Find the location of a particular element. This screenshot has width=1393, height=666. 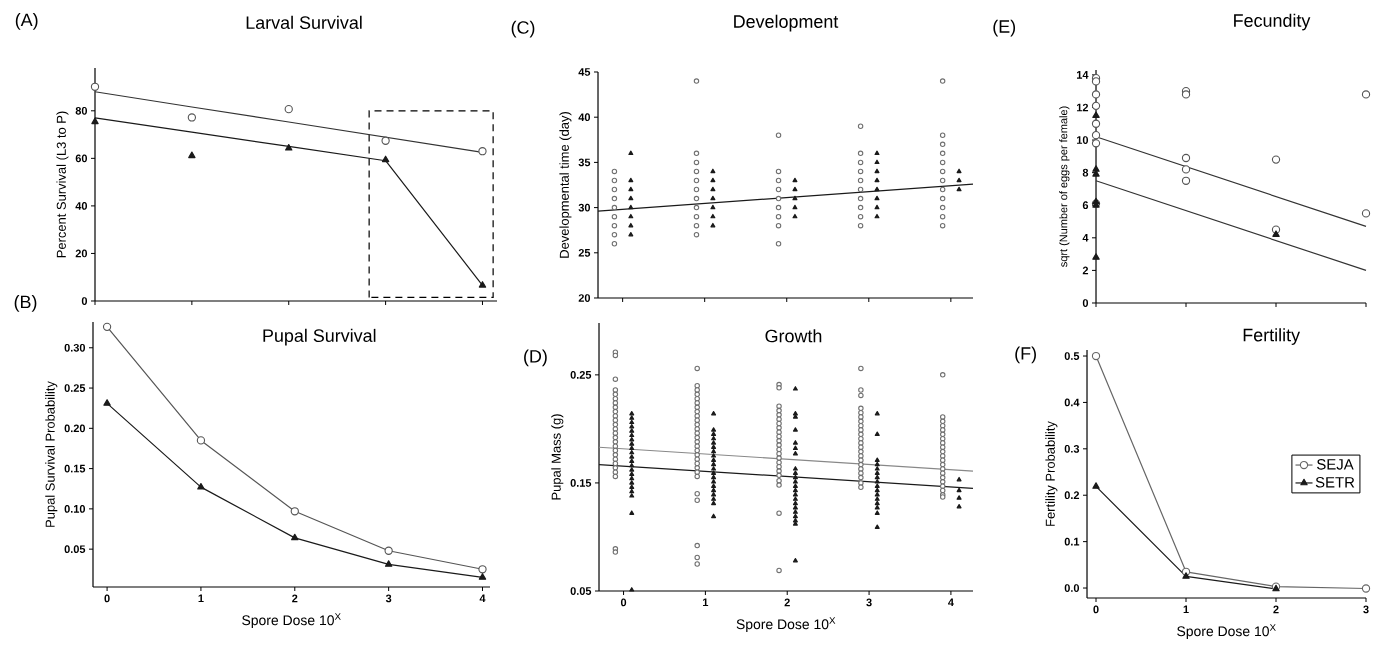

y-tick-label: 0.3 is located at coordinates (1072, 448).